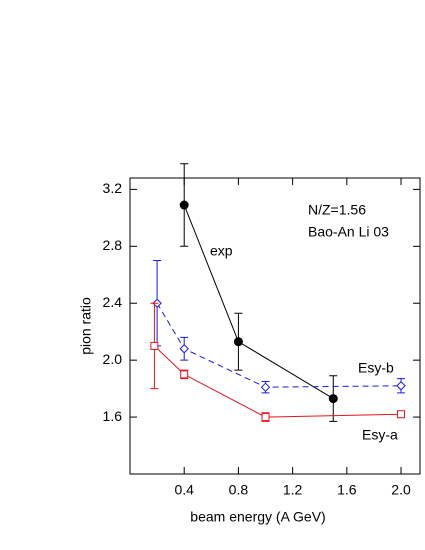 The width and height of the screenshot is (425, 550). I want to click on x-tick-label: 1.2, so click(293, 490).